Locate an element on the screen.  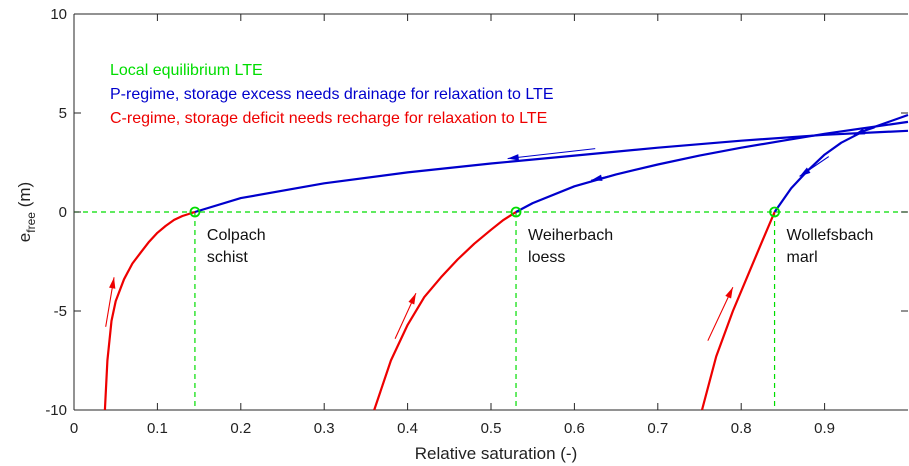
x-tick-label: 0 is located at coordinates (74, 428).